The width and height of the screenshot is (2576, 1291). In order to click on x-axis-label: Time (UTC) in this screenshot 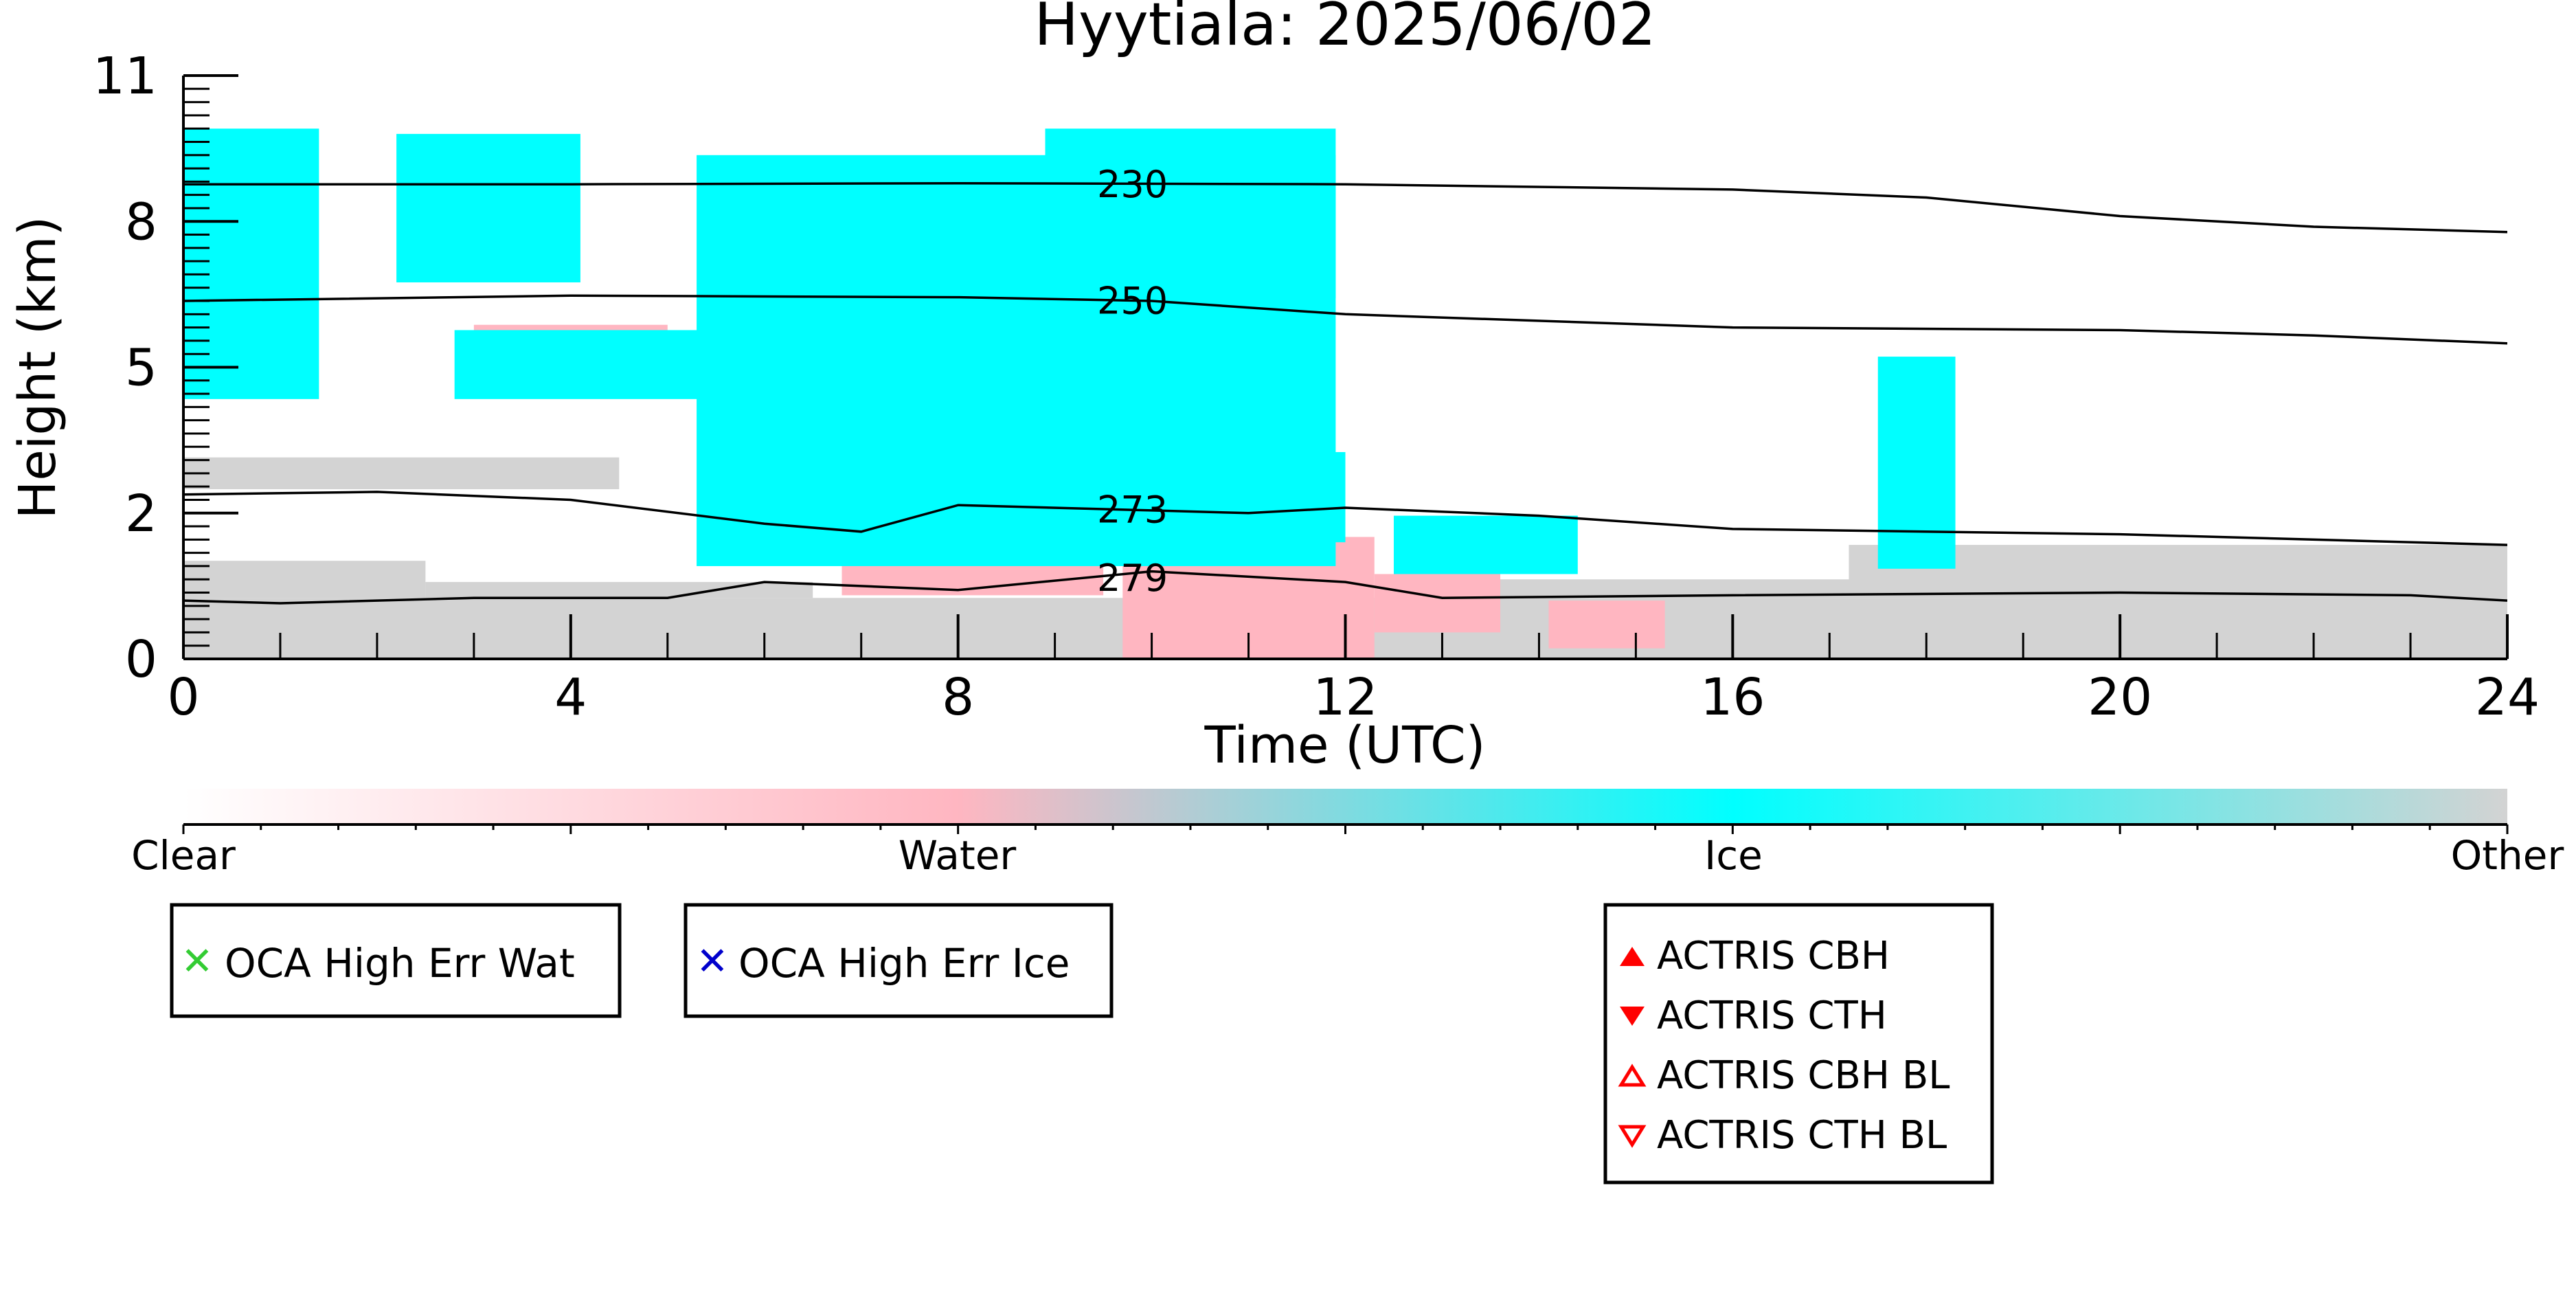, I will do `click(1344, 745)`.